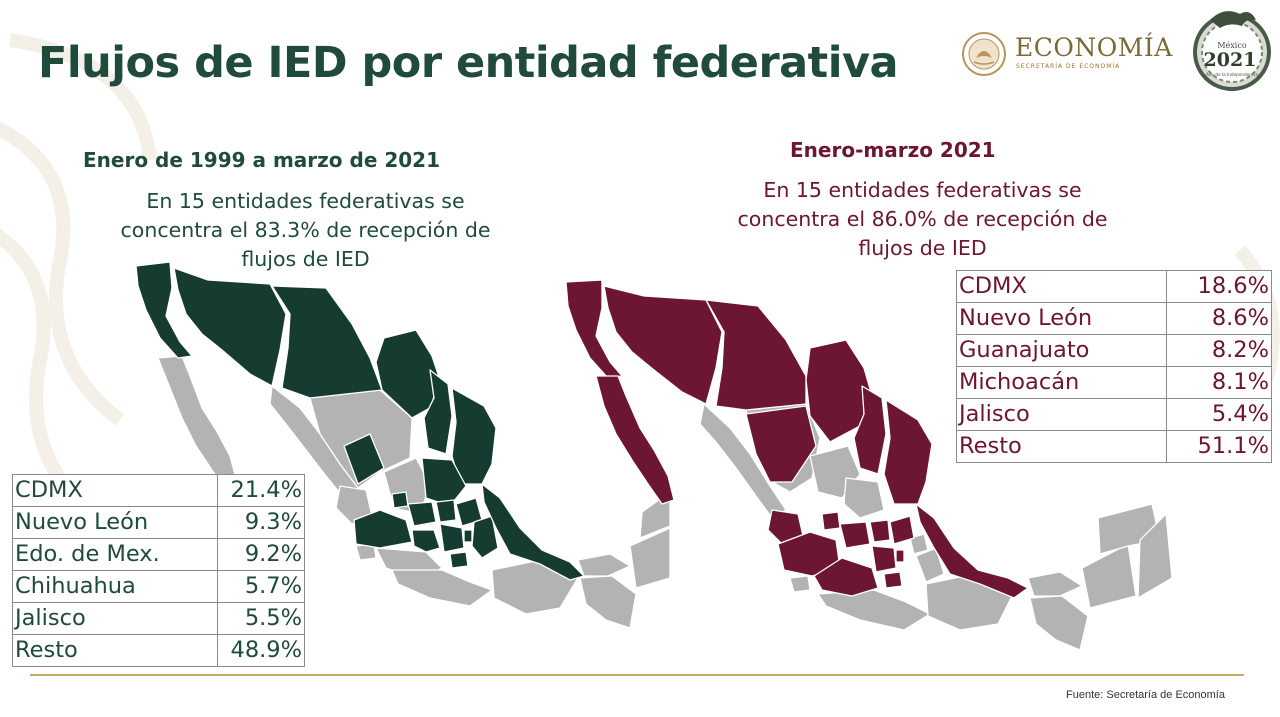  Describe the element at coordinates (115, 586) in the screenshot. I see `entity-cell: Chihuahua` at that location.